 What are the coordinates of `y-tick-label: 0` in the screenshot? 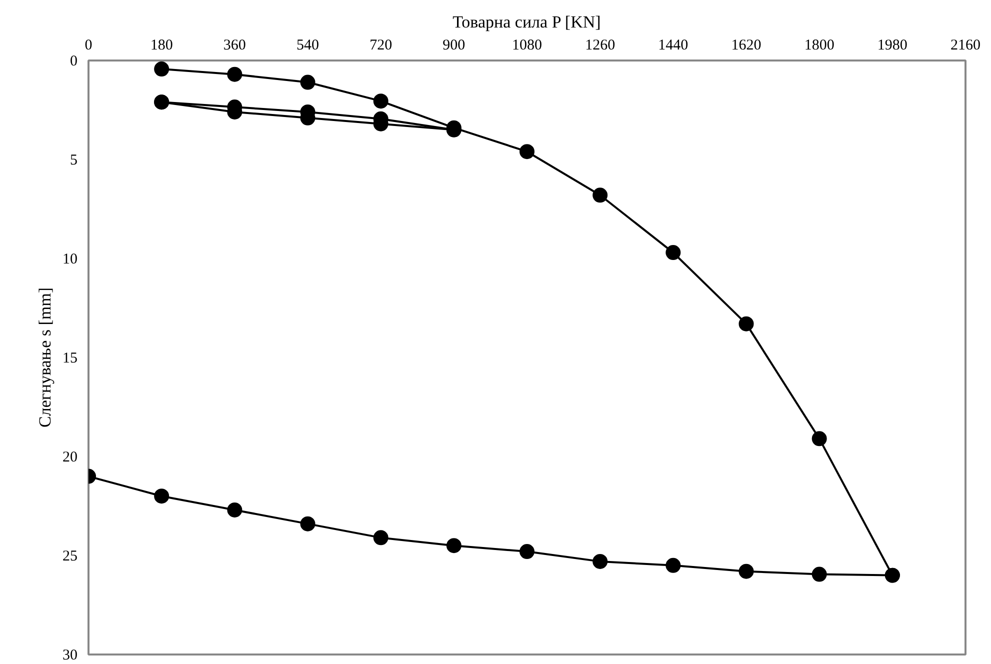 It's located at (74, 62).